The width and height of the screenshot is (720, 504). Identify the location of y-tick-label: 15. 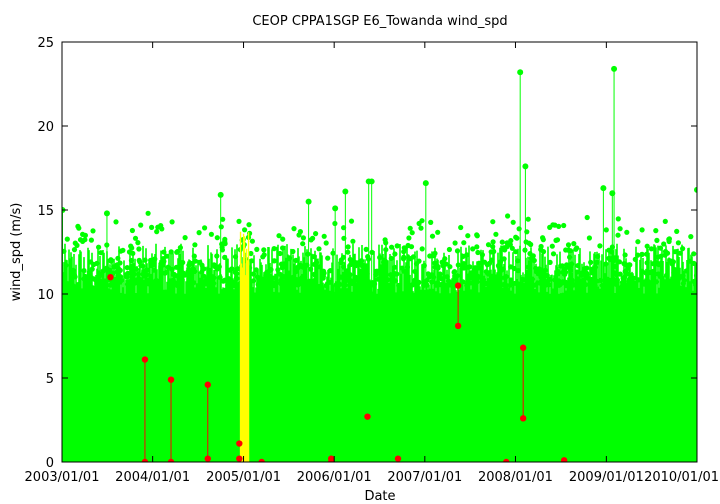
(45, 211).